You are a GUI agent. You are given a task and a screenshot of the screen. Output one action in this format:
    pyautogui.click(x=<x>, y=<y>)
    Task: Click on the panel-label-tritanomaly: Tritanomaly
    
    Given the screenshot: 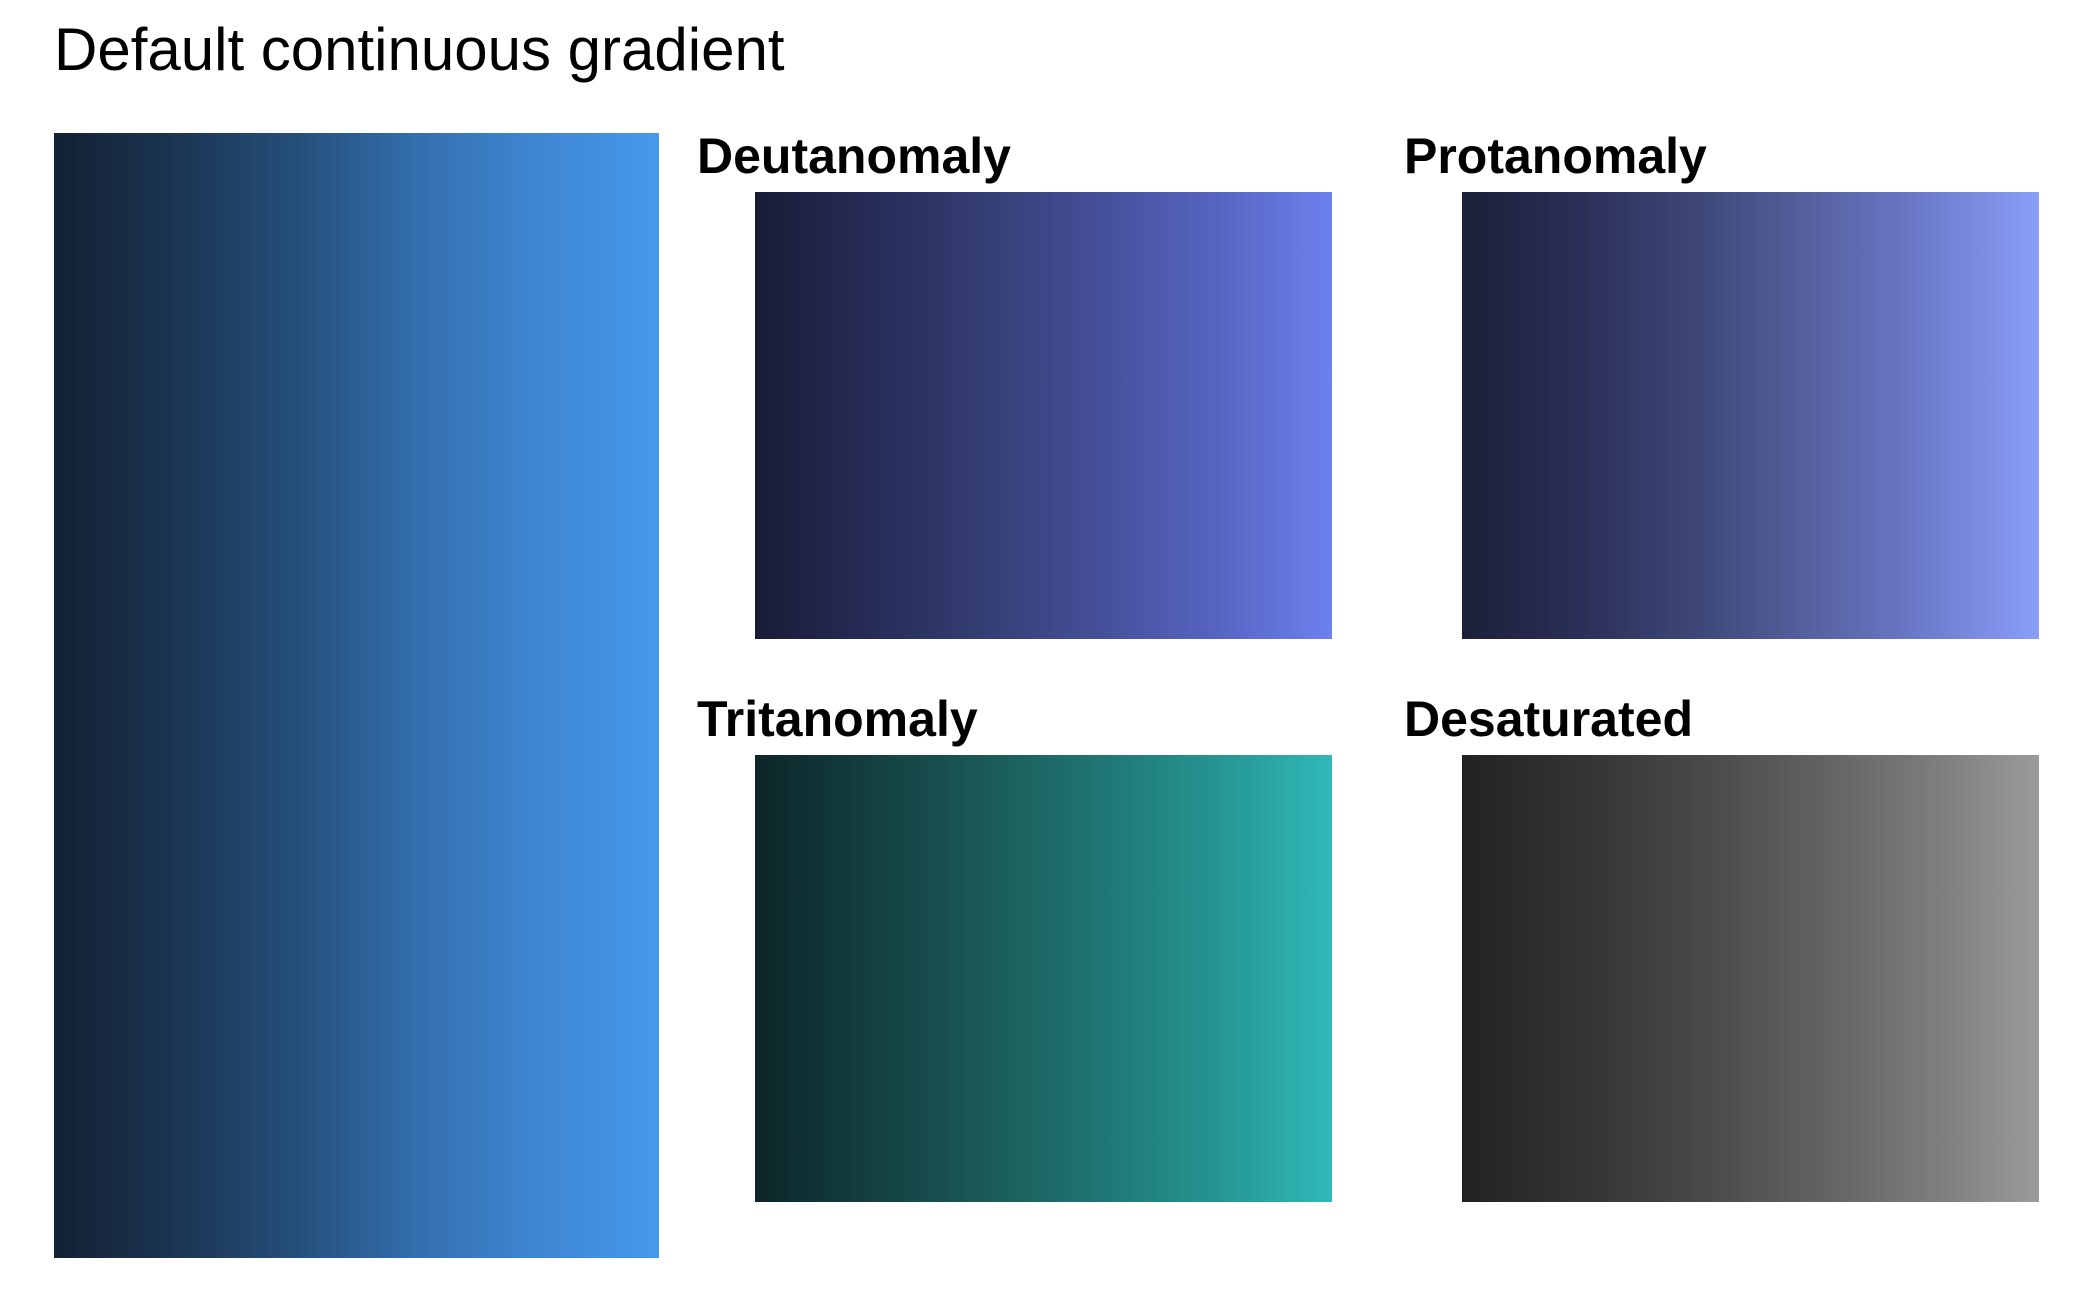 What is the action you would take?
    pyautogui.click(x=837, y=719)
    